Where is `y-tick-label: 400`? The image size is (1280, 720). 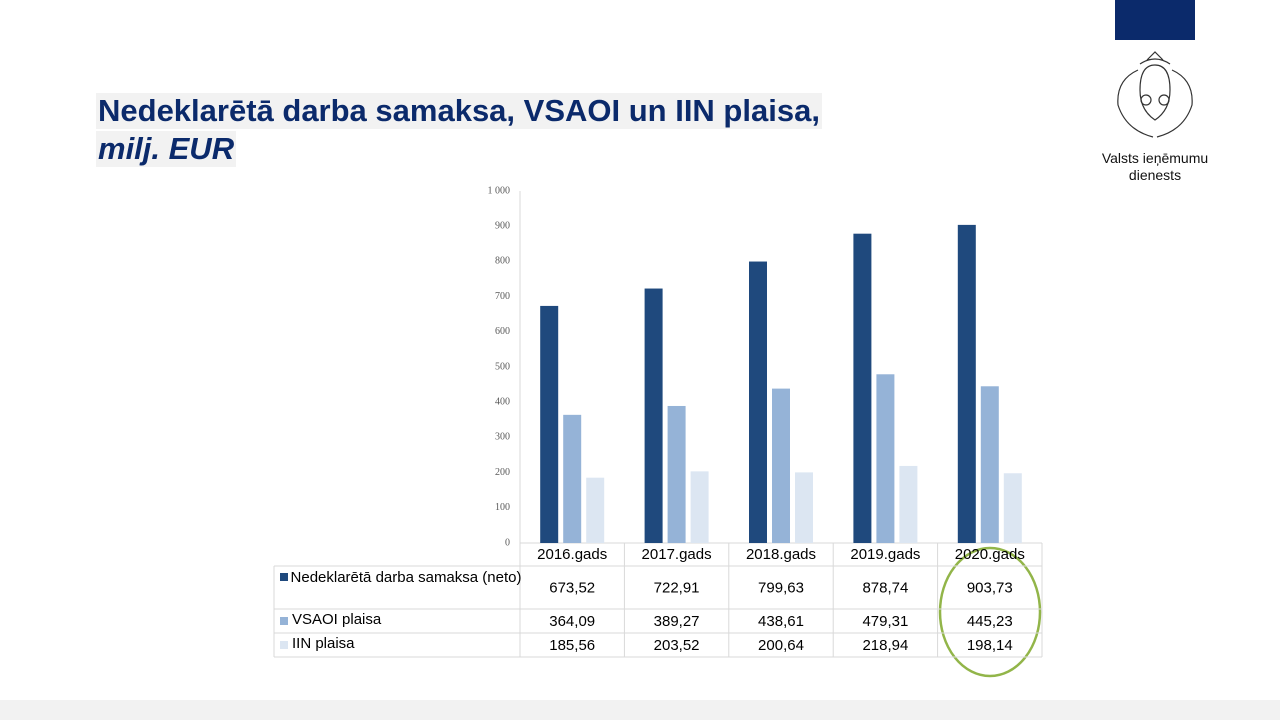 y-tick-label: 400 is located at coordinates (502, 401).